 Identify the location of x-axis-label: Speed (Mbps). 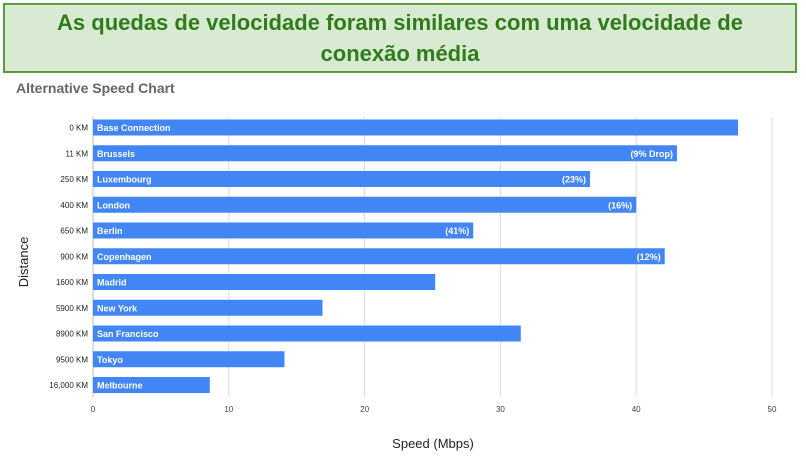
(433, 443).